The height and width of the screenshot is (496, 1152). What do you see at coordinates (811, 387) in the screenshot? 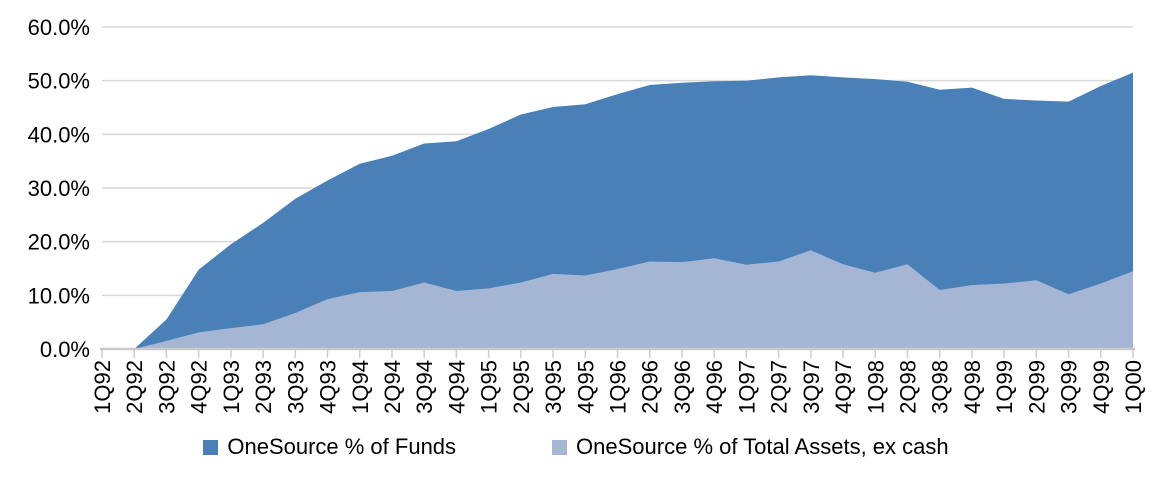
I see `x-tick-label: 3Q97` at bounding box center [811, 387].